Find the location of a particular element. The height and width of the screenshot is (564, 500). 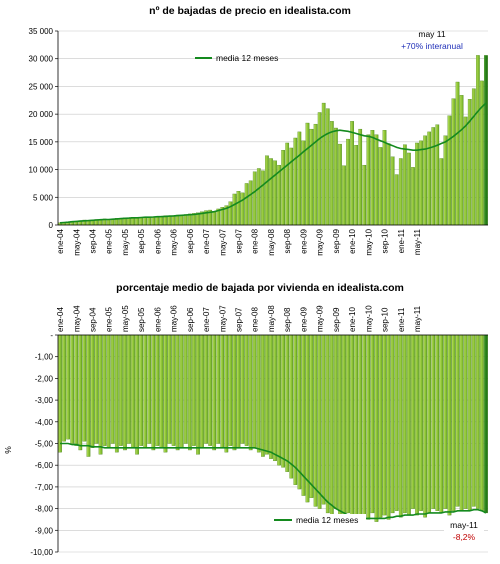

x-tick-label: sep-08 is located at coordinates (287, 319).